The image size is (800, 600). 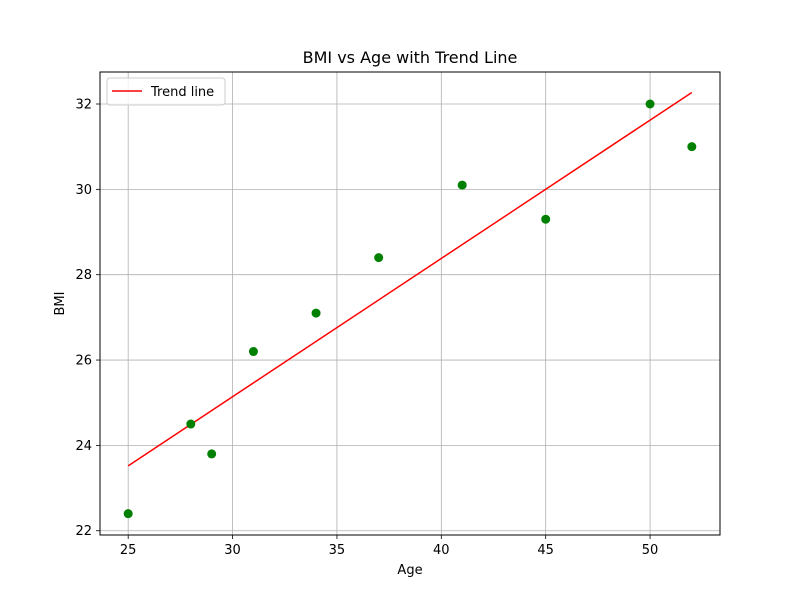 What do you see at coordinates (83, 531) in the screenshot?
I see `y-tick-label: 22` at bounding box center [83, 531].